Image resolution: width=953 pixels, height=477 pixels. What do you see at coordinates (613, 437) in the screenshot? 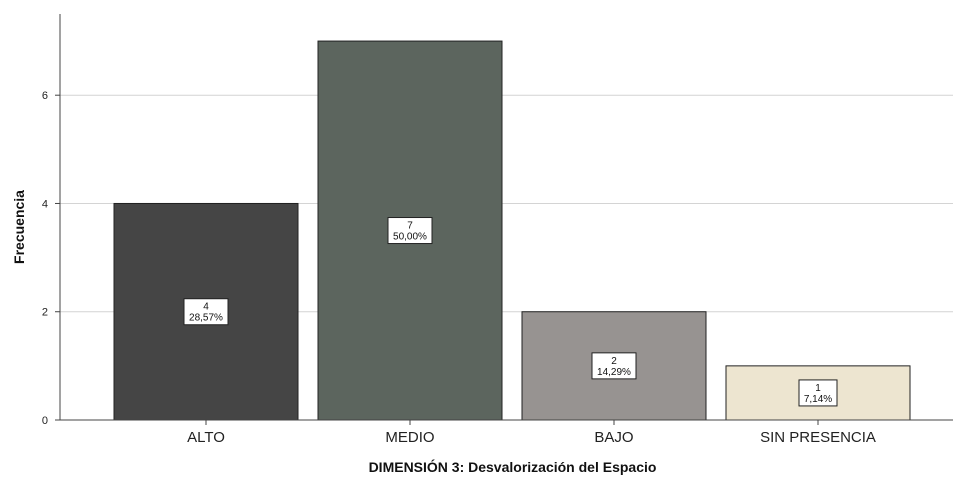
I see `x-tick-label: BAJO` at bounding box center [613, 437].